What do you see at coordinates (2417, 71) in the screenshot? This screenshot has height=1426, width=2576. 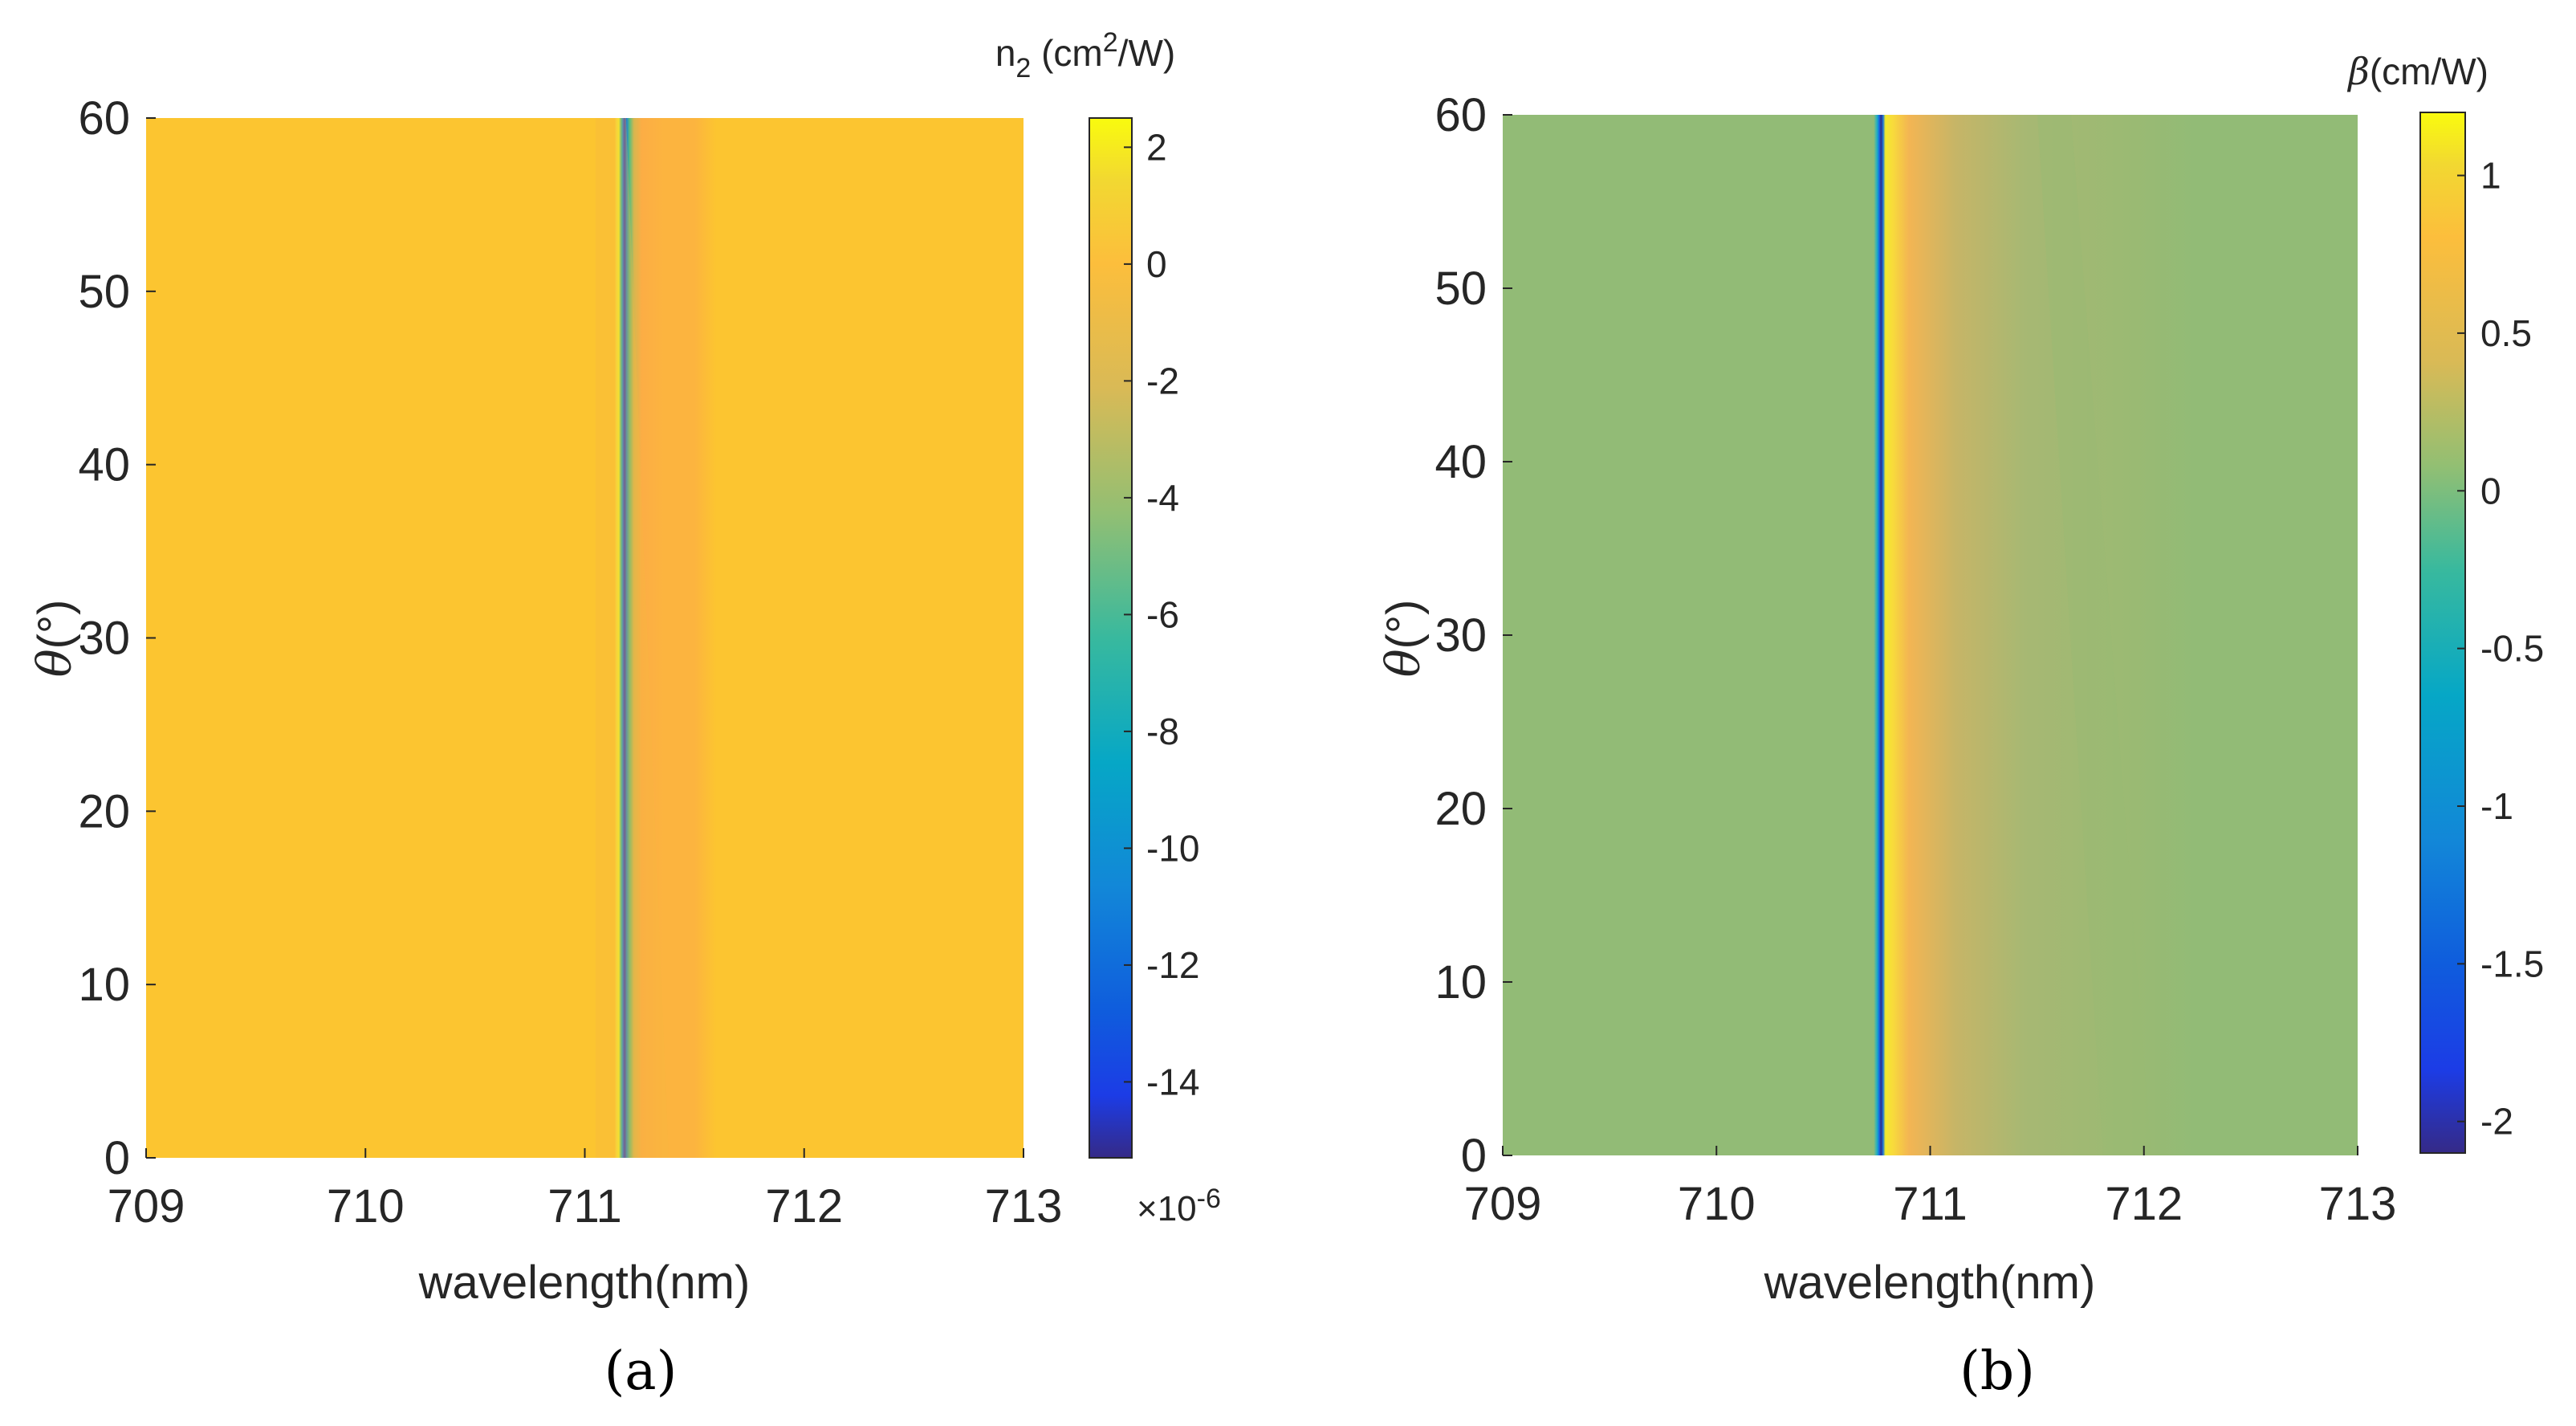 I see `colorbar-title-b: β(cm/W)` at bounding box center [2417, 71].